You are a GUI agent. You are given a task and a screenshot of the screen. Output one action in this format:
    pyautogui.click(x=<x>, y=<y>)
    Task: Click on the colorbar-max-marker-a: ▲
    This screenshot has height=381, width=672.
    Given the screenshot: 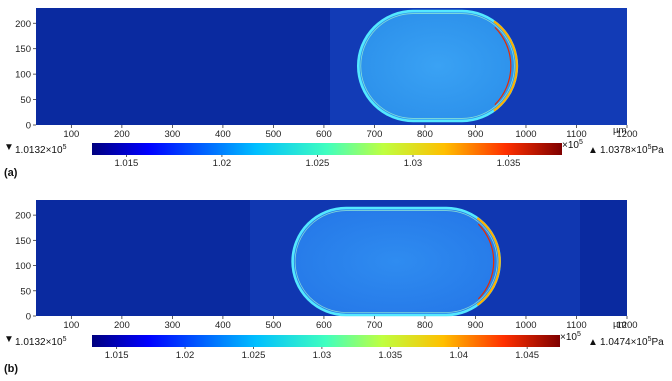 What is the action you would take?
    pyautogui.click(x=593, y=150)
    